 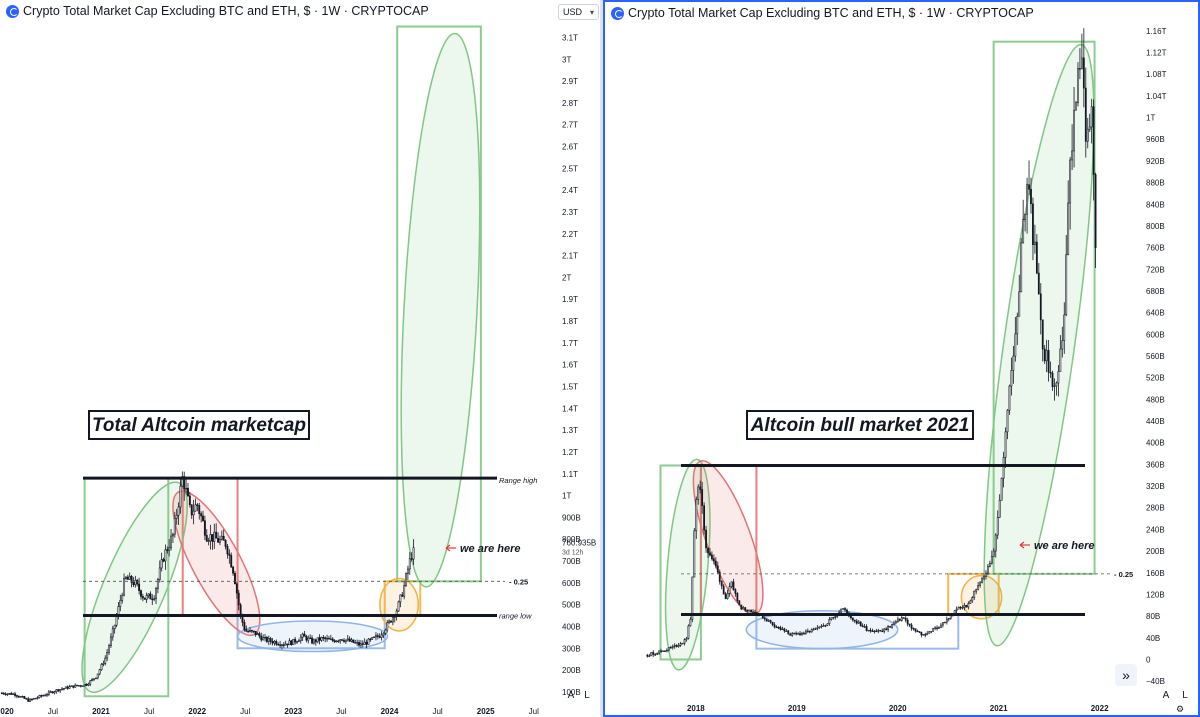 I want to click on y-axis-tick-label: 900B, so click(x=571, y=517).